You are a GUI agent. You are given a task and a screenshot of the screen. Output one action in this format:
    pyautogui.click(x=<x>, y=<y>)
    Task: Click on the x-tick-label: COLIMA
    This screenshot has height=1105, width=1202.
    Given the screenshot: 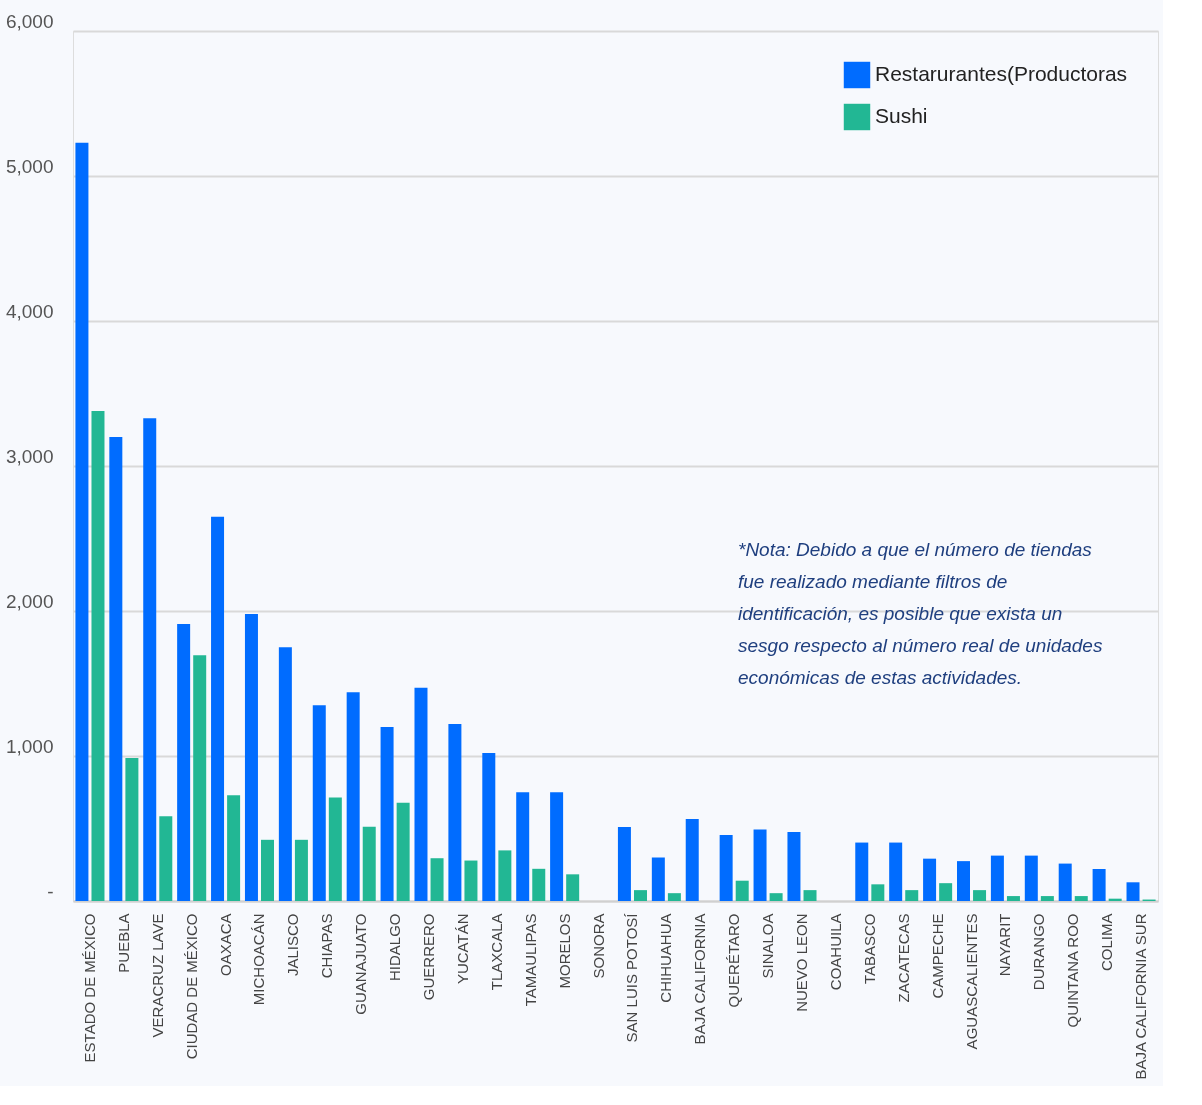 What is the action you would take?
    pyautogui.click(x=1107, y=942)
    